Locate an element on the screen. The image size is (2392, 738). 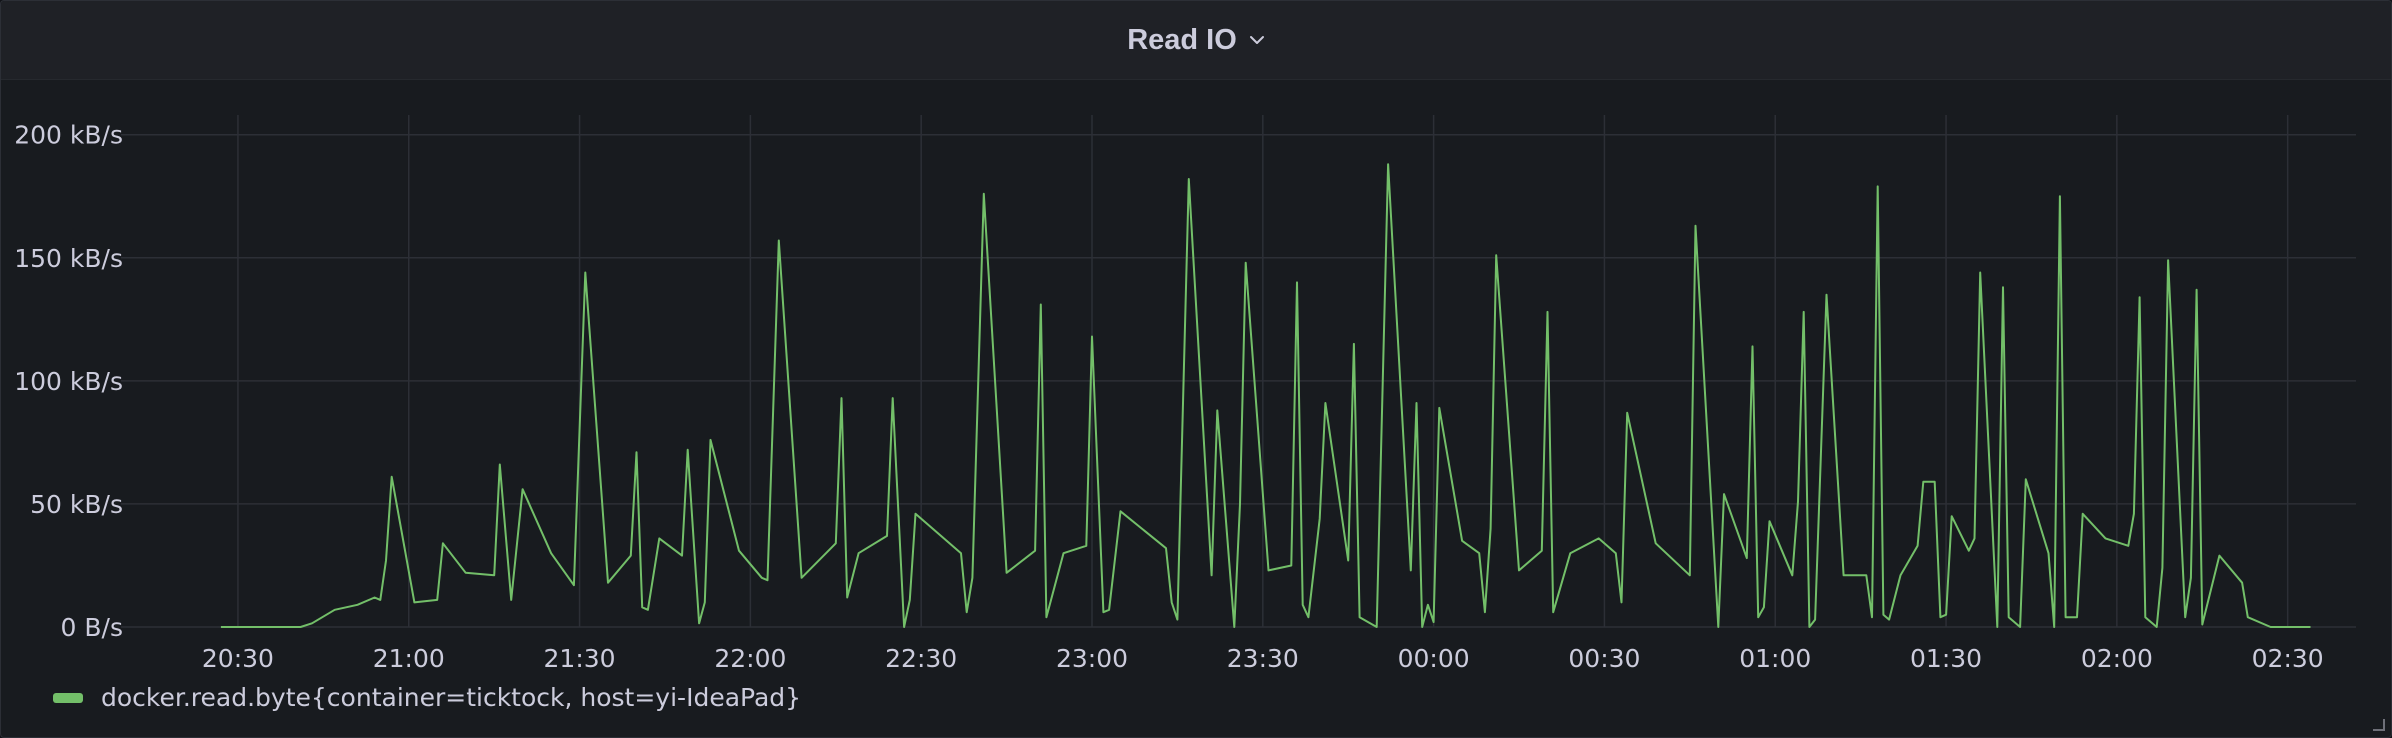
x-tick-label: 00:00 is located at coordinates (1434, 658).